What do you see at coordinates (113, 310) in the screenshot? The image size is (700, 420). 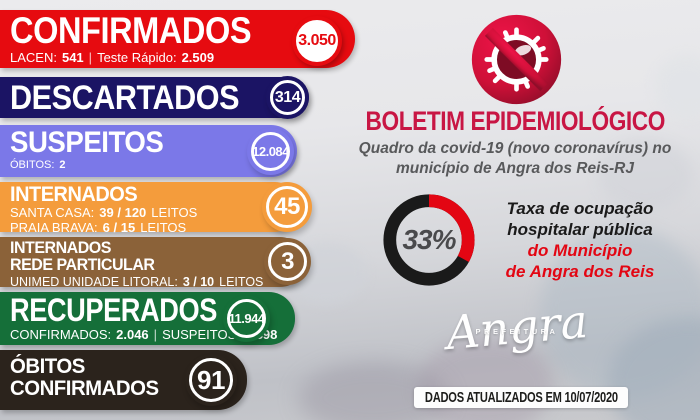 I see `recuperados-title: RECUPERADOS` at bounding box center [113, 310].